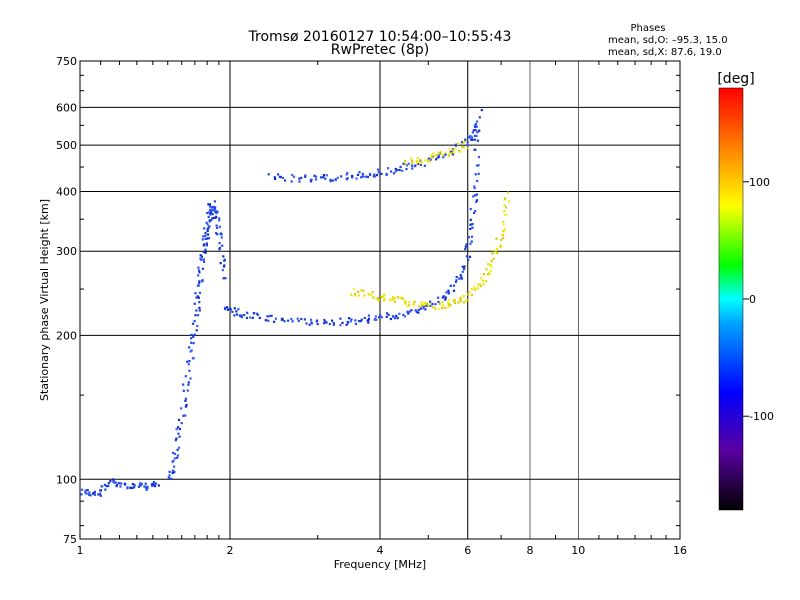  I want to click on colorbar: [deg] 100 0 -100, so click(745, 291).